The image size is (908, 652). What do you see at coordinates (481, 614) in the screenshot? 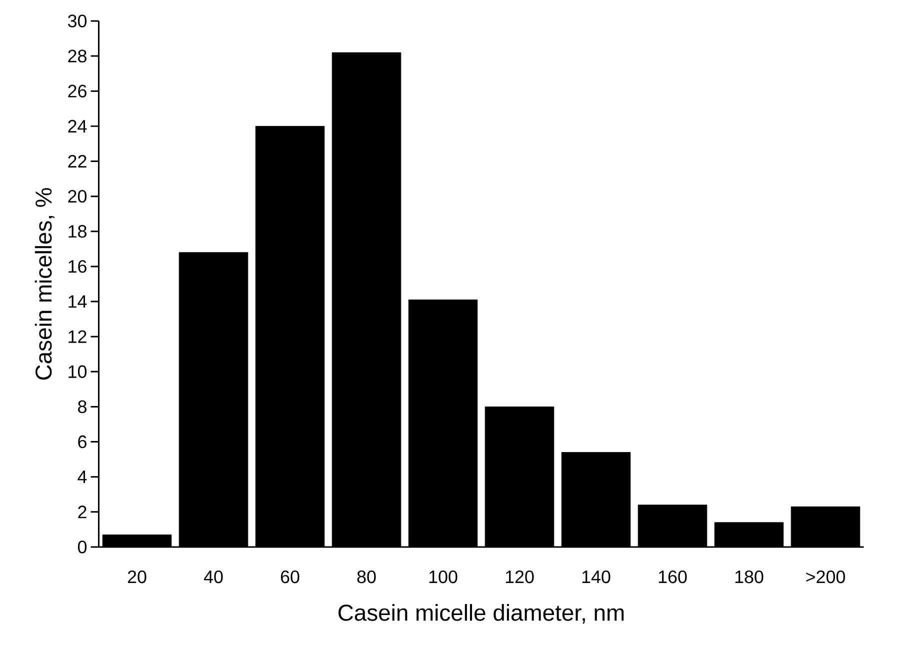
I see `x-axis-title: Casein micelle diameter, nm` at bounding box center [481, 614].